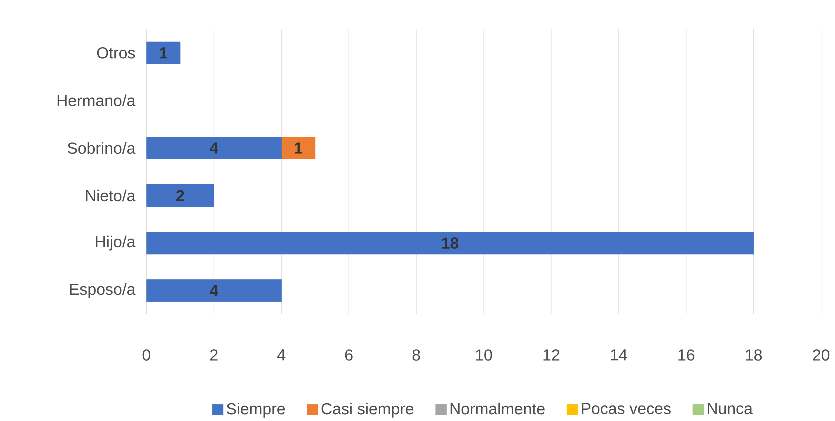 The image size is (835, 421). I want to click on x-tick-label: 6, so click(349, 355).